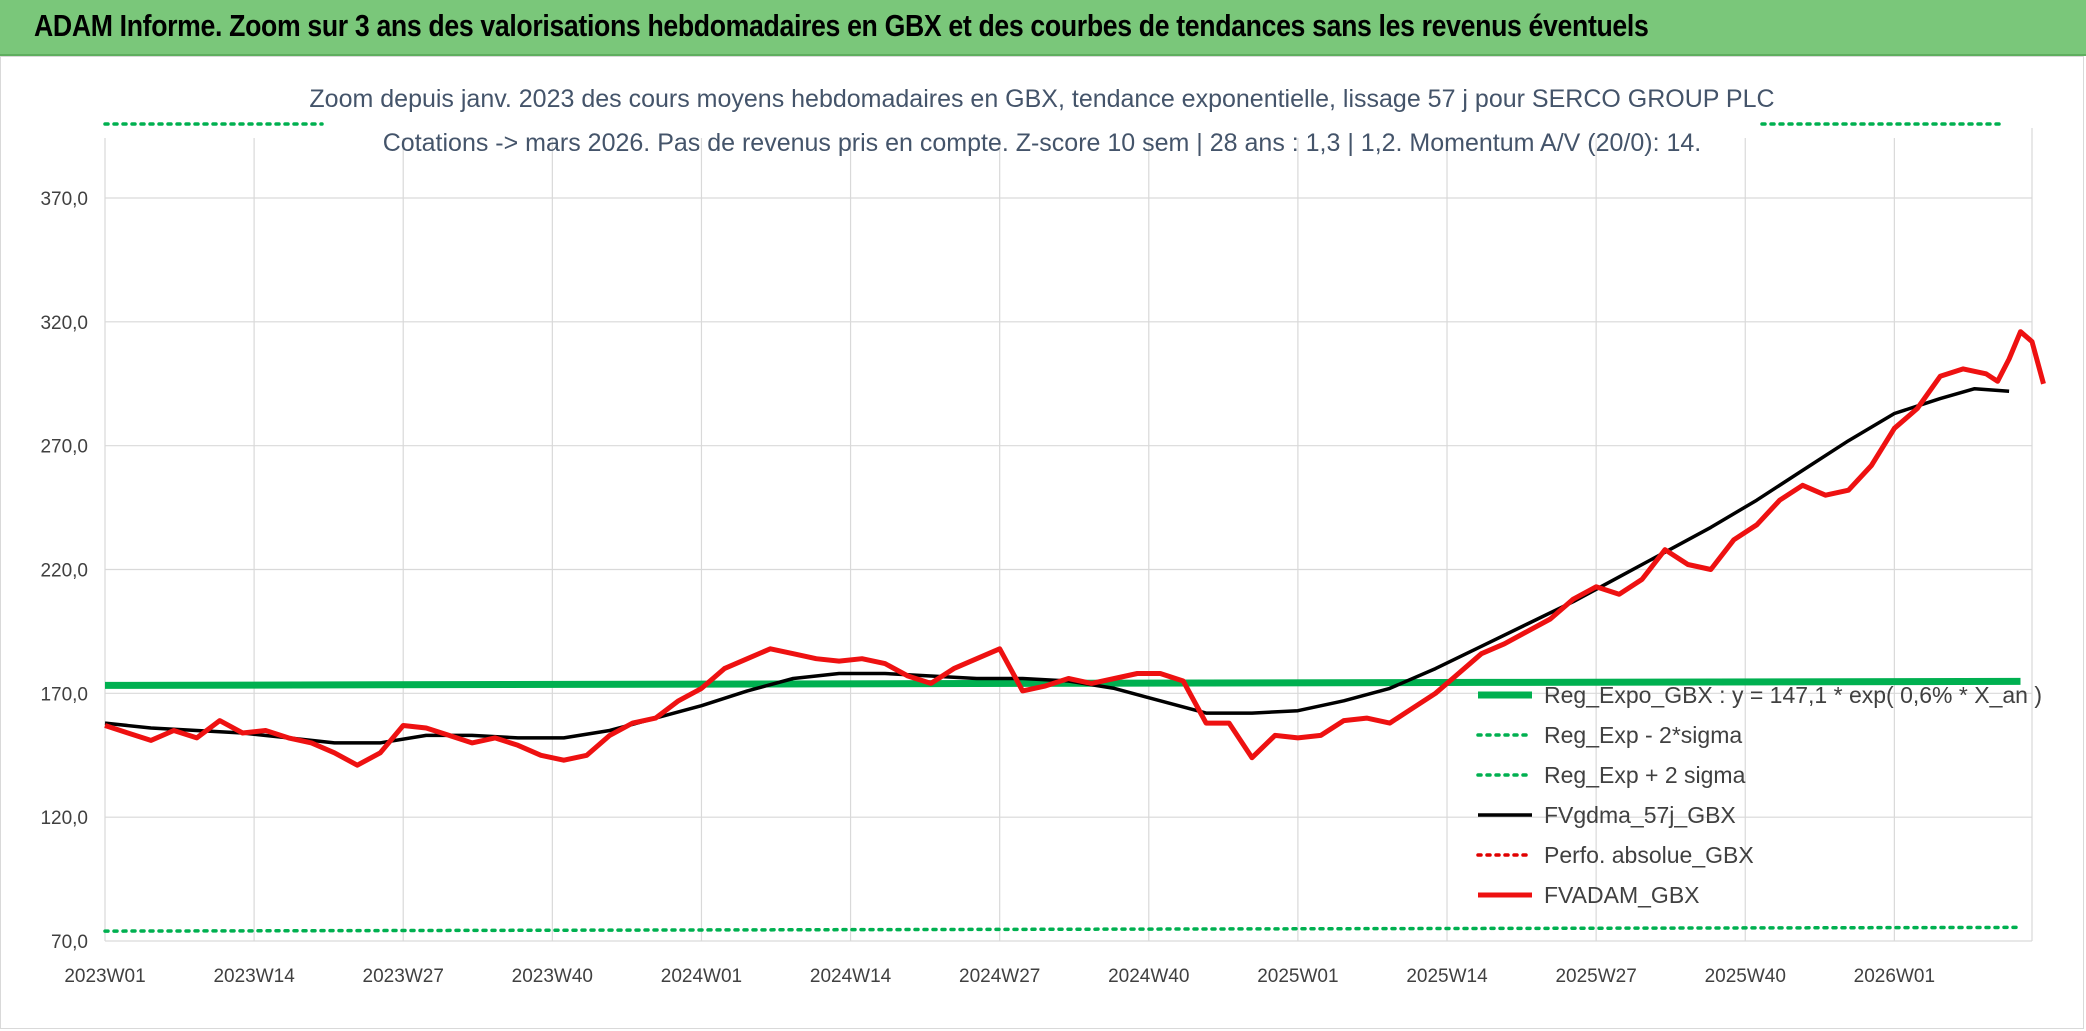  I want to click on x-tick-label: 2026W01, so click(1894, 976).